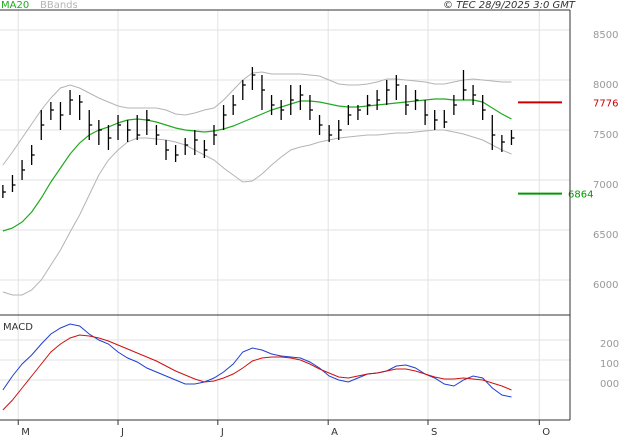  I want to click on legend-ma20: MA20, so click(15, 5).